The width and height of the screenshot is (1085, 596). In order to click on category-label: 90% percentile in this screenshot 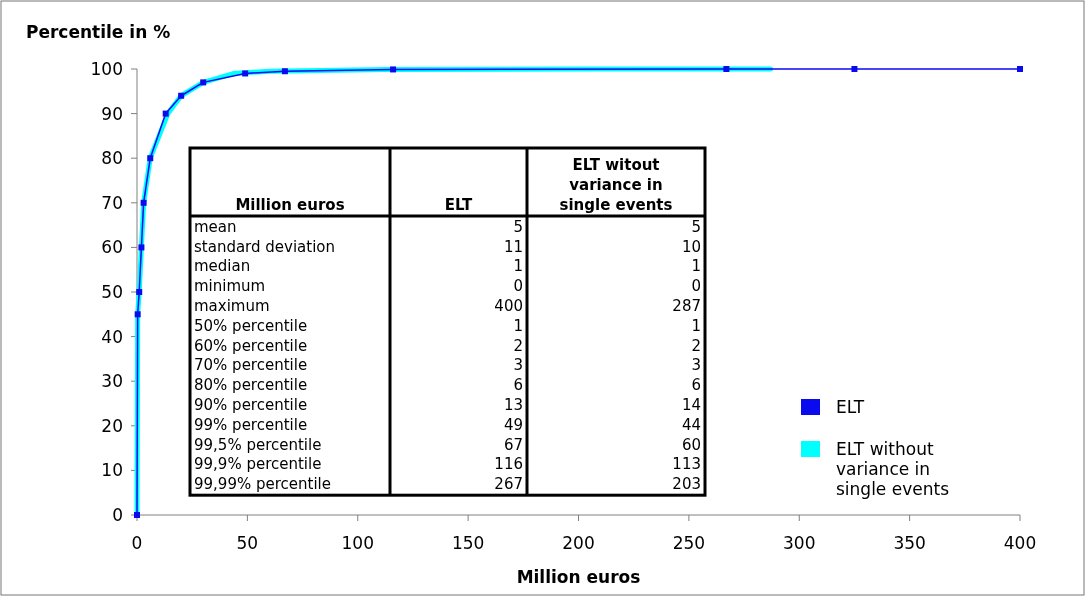, I will do `click(251, 405)`.